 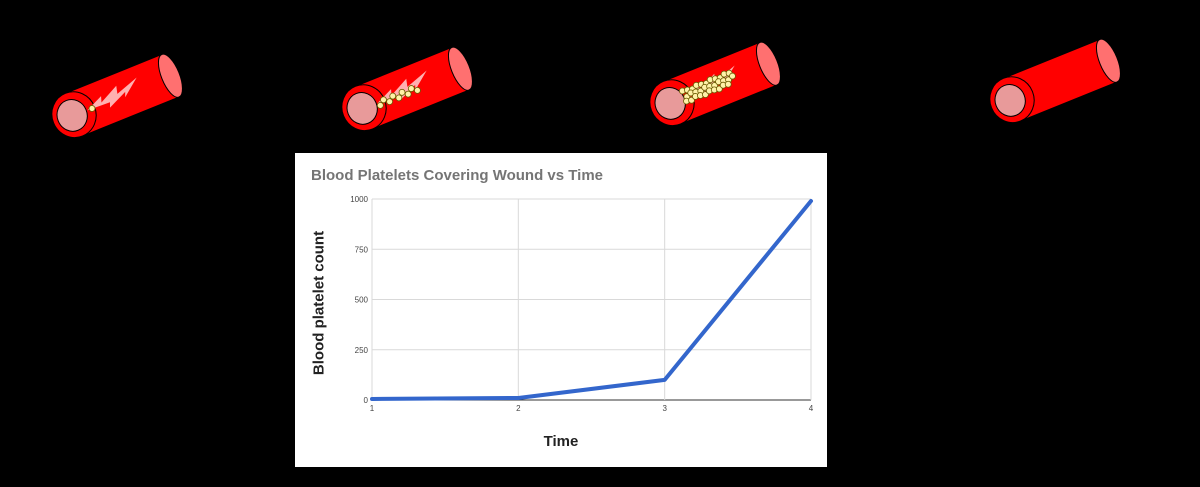 I want to click on vessel-few-platelets, so click(x=407, y=89).